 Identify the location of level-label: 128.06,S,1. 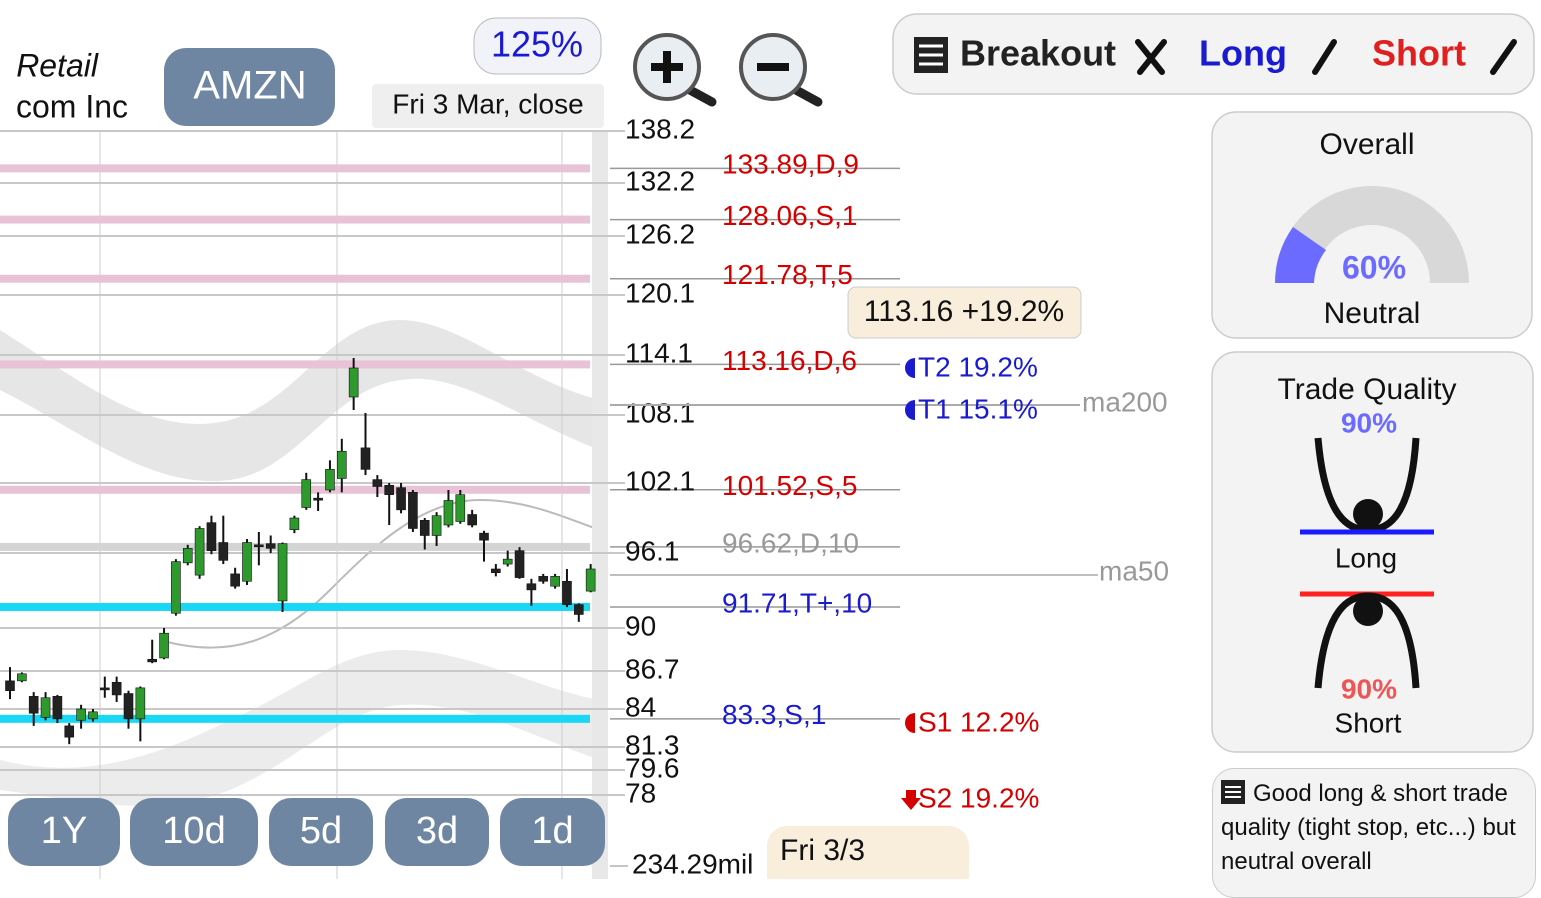
(789, 215).